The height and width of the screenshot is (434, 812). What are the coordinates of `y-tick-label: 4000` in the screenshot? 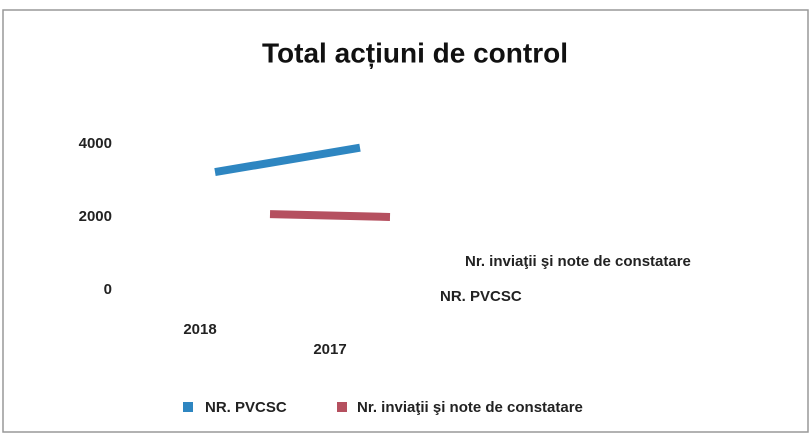 It's located at (95, 143).